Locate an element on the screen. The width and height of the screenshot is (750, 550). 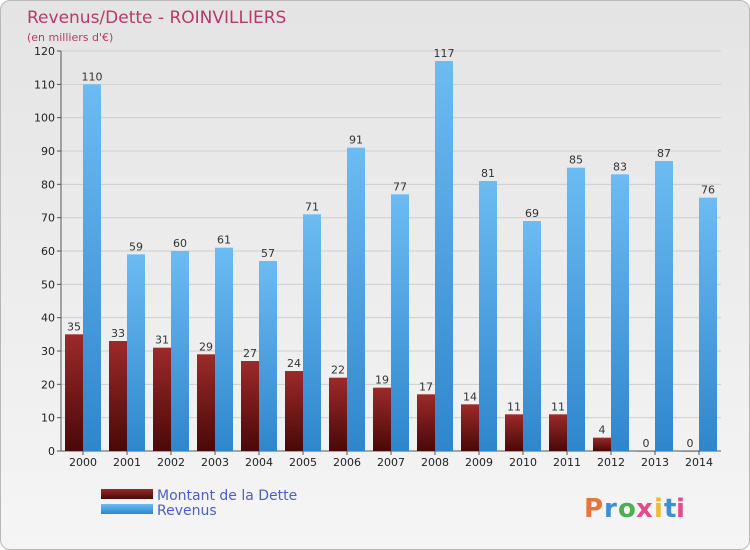
data-label-revenus: 110 is located at coordinates (92, 76).